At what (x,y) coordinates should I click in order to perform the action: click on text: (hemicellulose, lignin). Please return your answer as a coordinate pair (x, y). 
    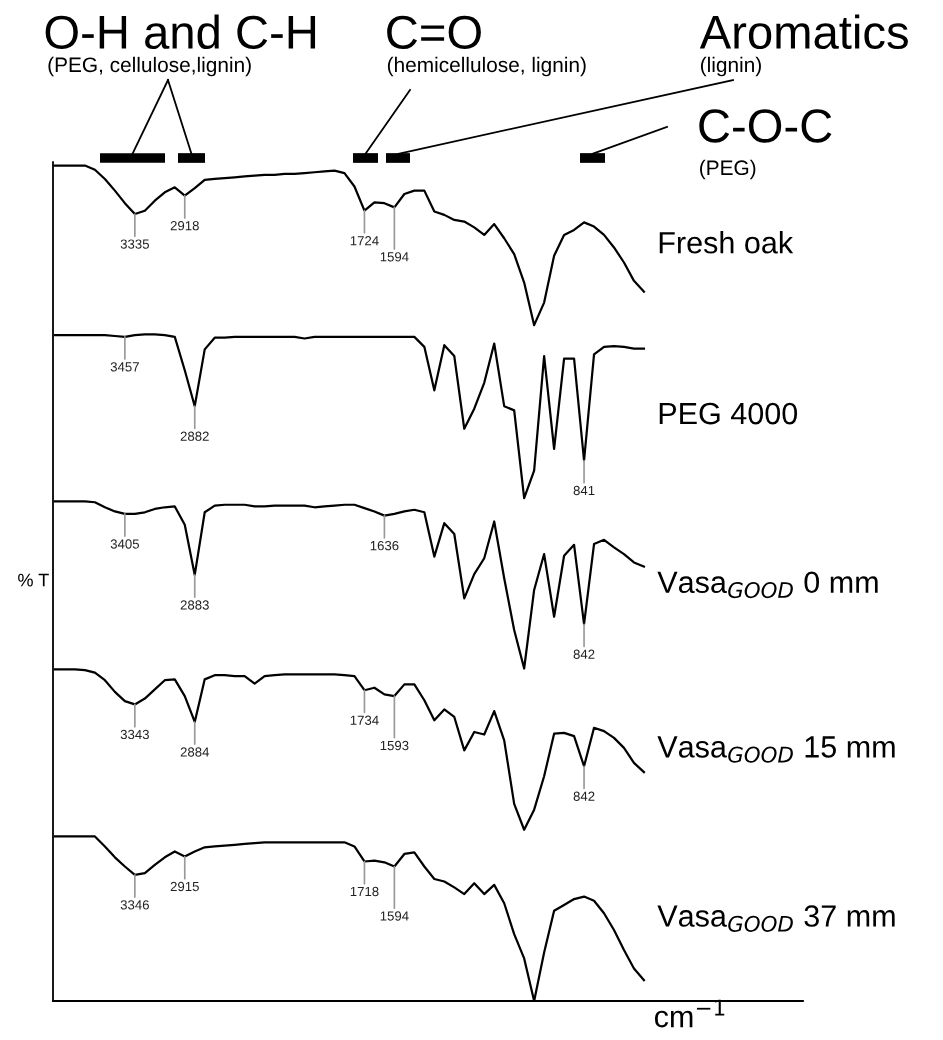
    Looking at the image, I should click on (486, 66).